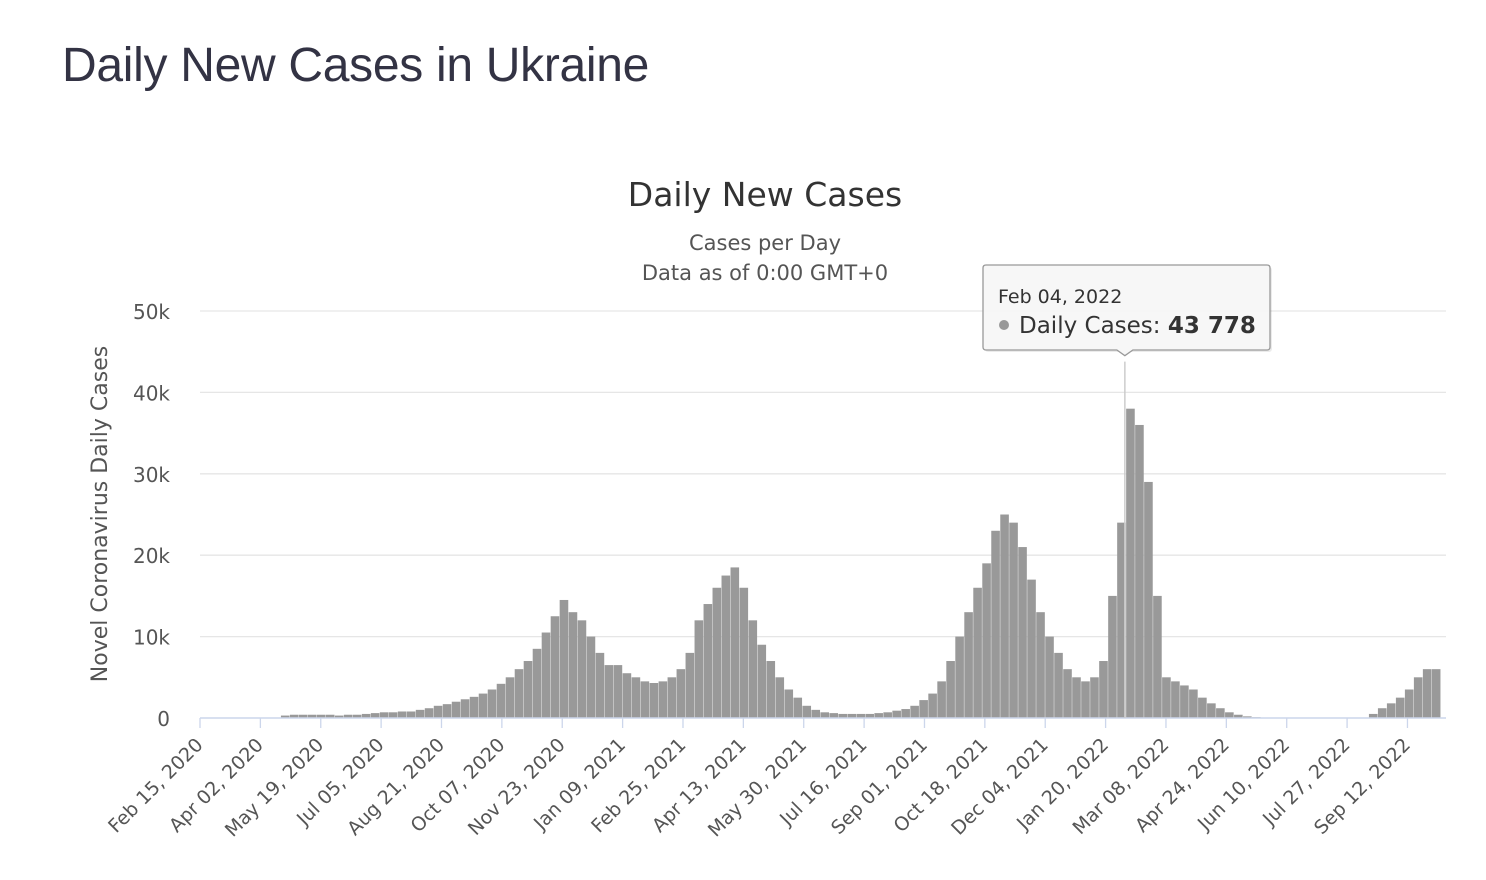 The width and height of the screenshot is (1486, 880). What do you see at coordinates (804, 723) in the screenshot?
I see `x-ticks` at bounding box center [804, 723].